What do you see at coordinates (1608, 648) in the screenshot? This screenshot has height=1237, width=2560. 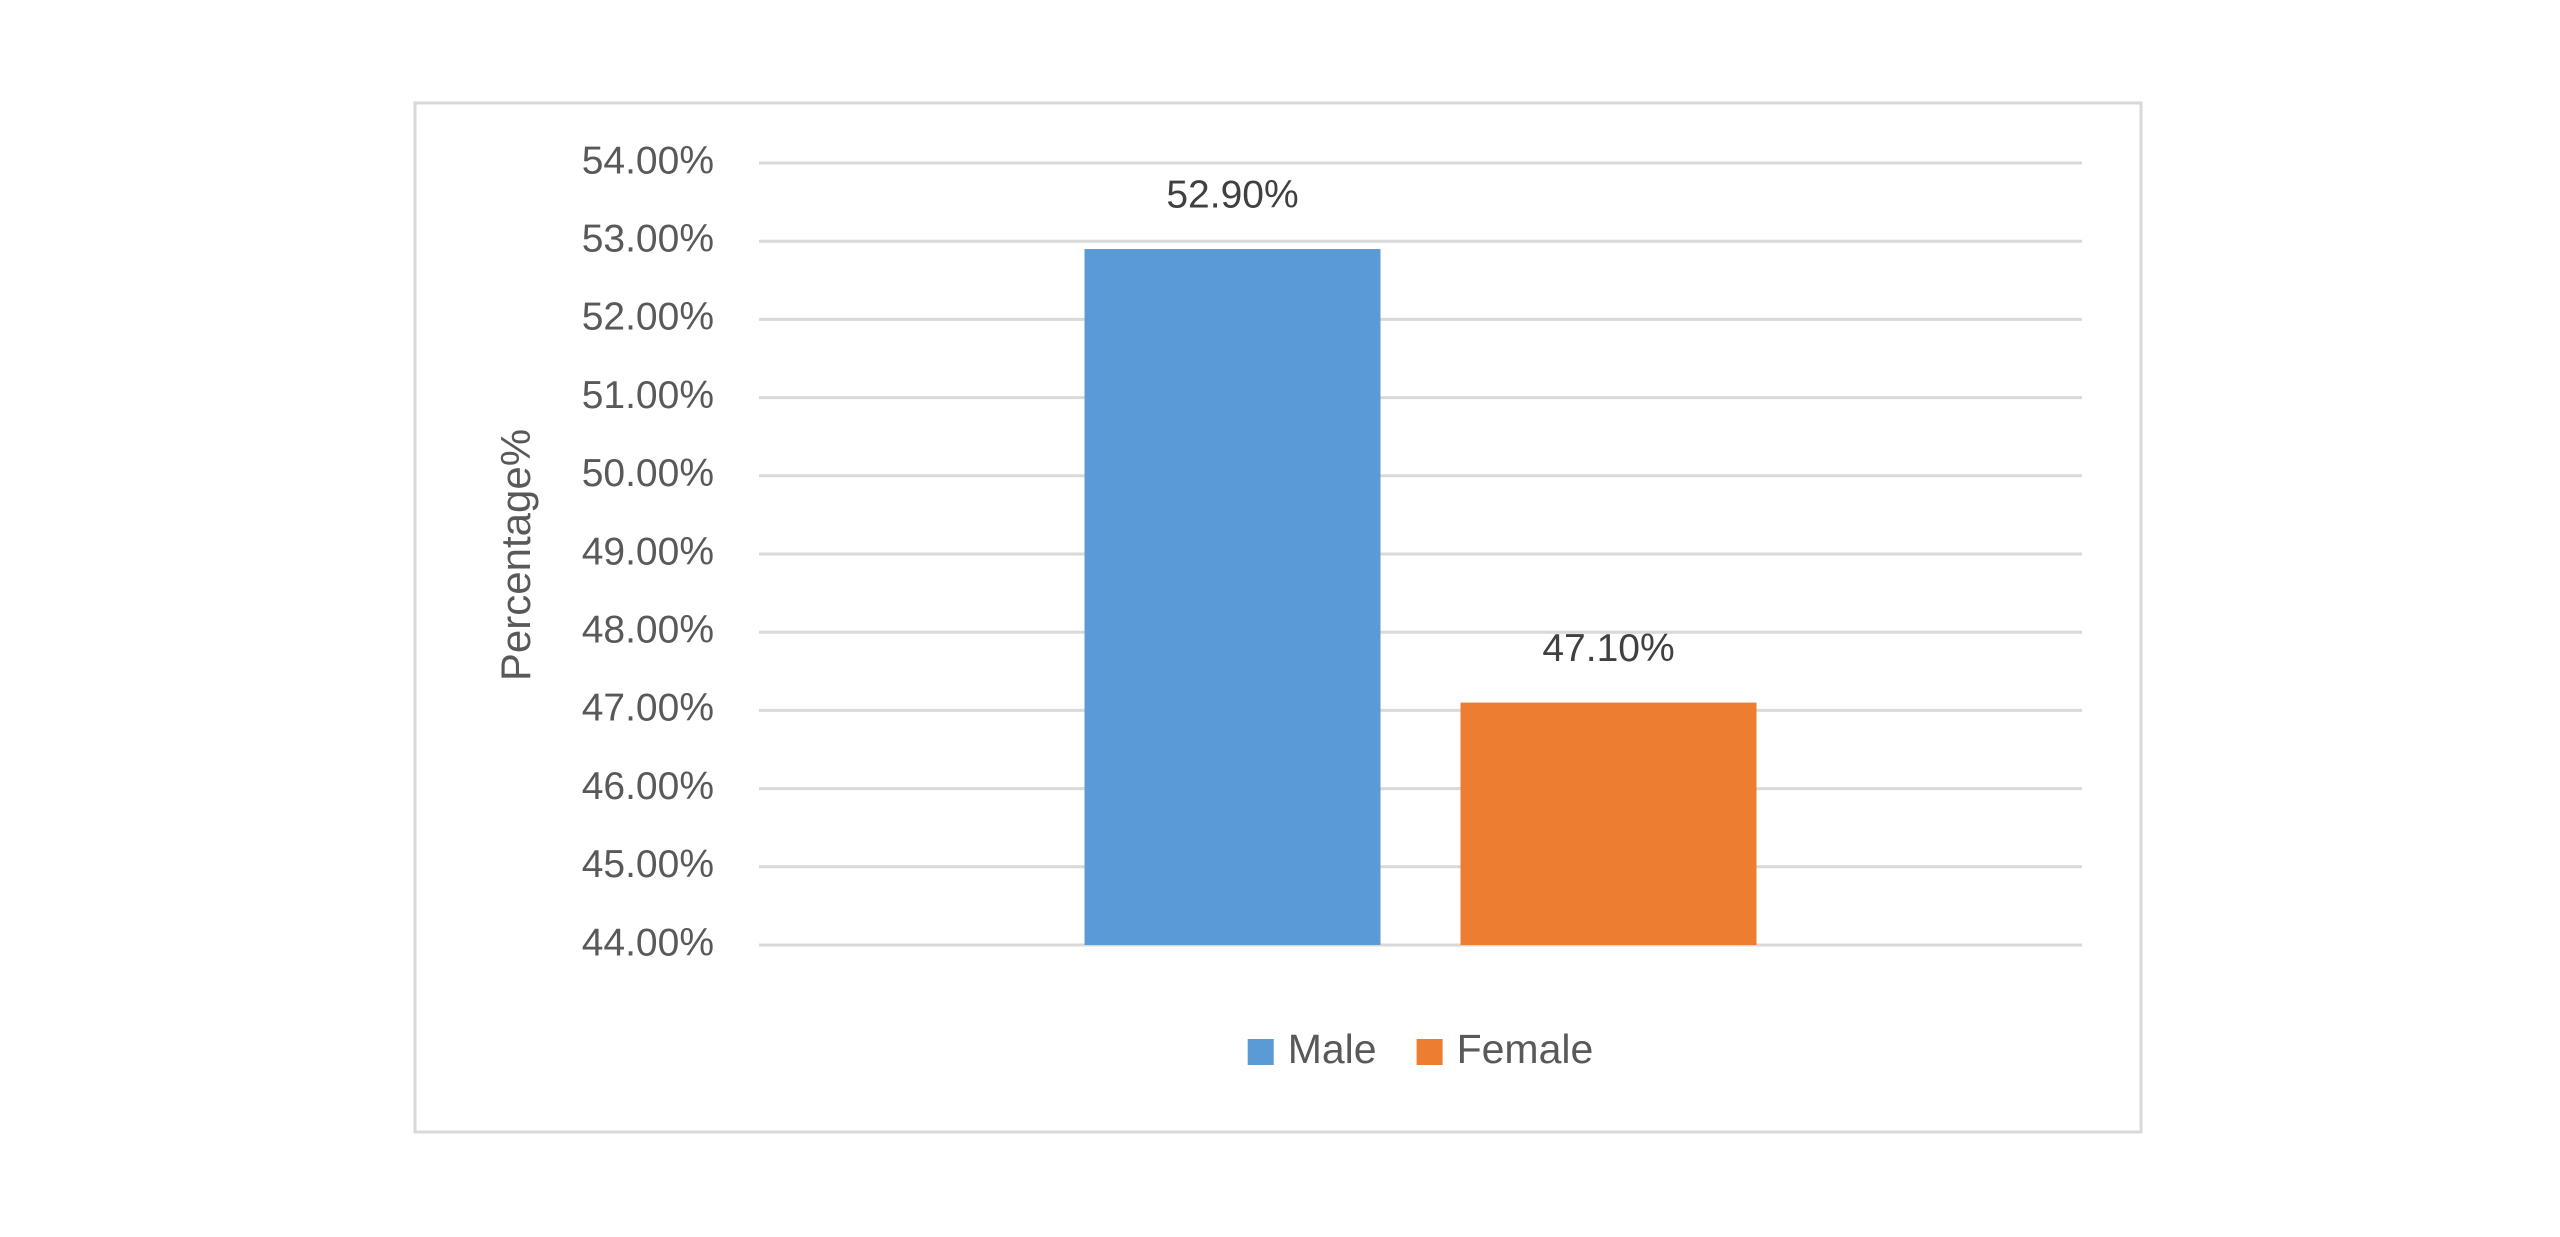 I see `data-label: 47.10%` at bounding box center [1608, 648].